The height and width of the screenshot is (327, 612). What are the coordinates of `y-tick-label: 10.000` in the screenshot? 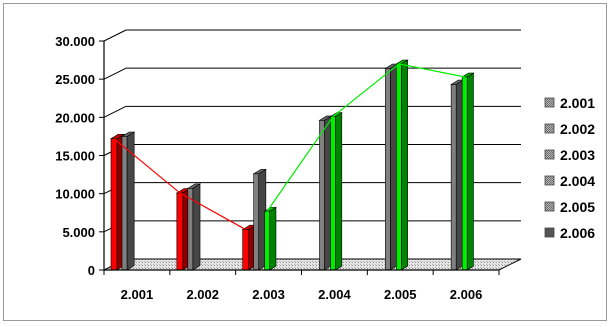 It's located at (75, 194).